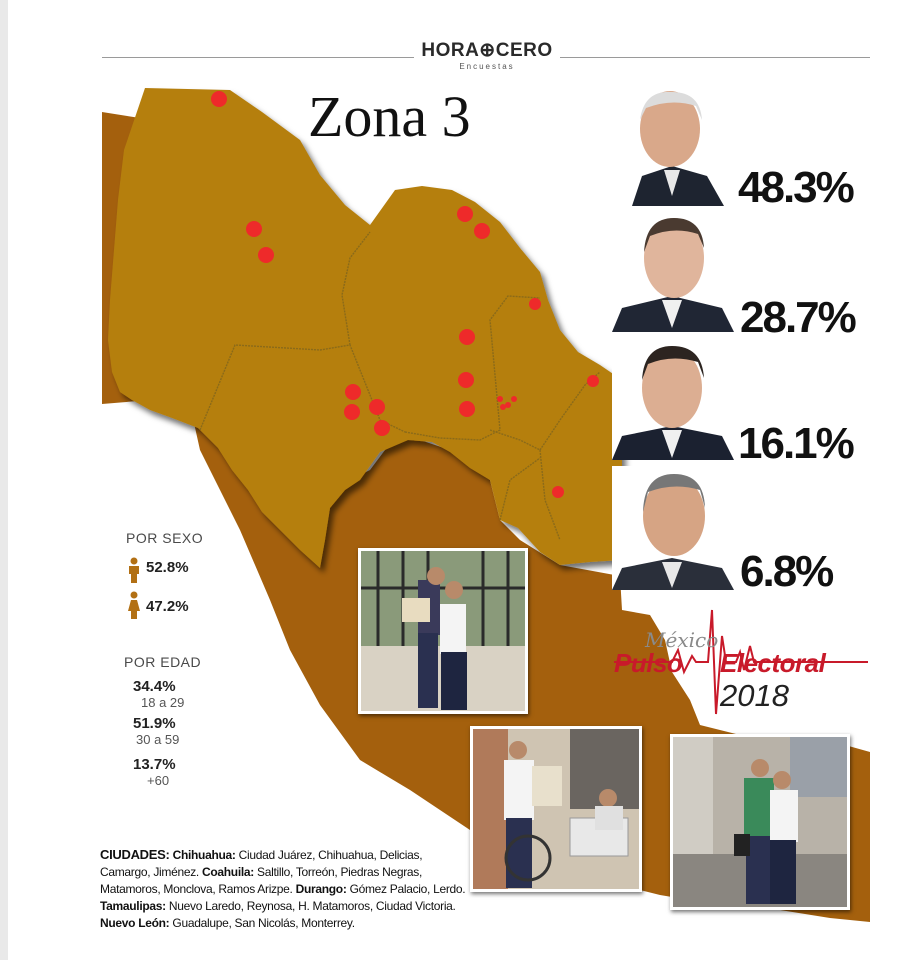 The image size is (906, 960). Describe the element at coordinates (228, 872) in the screenshot. I see `state-name: Coahuila:` at that location.